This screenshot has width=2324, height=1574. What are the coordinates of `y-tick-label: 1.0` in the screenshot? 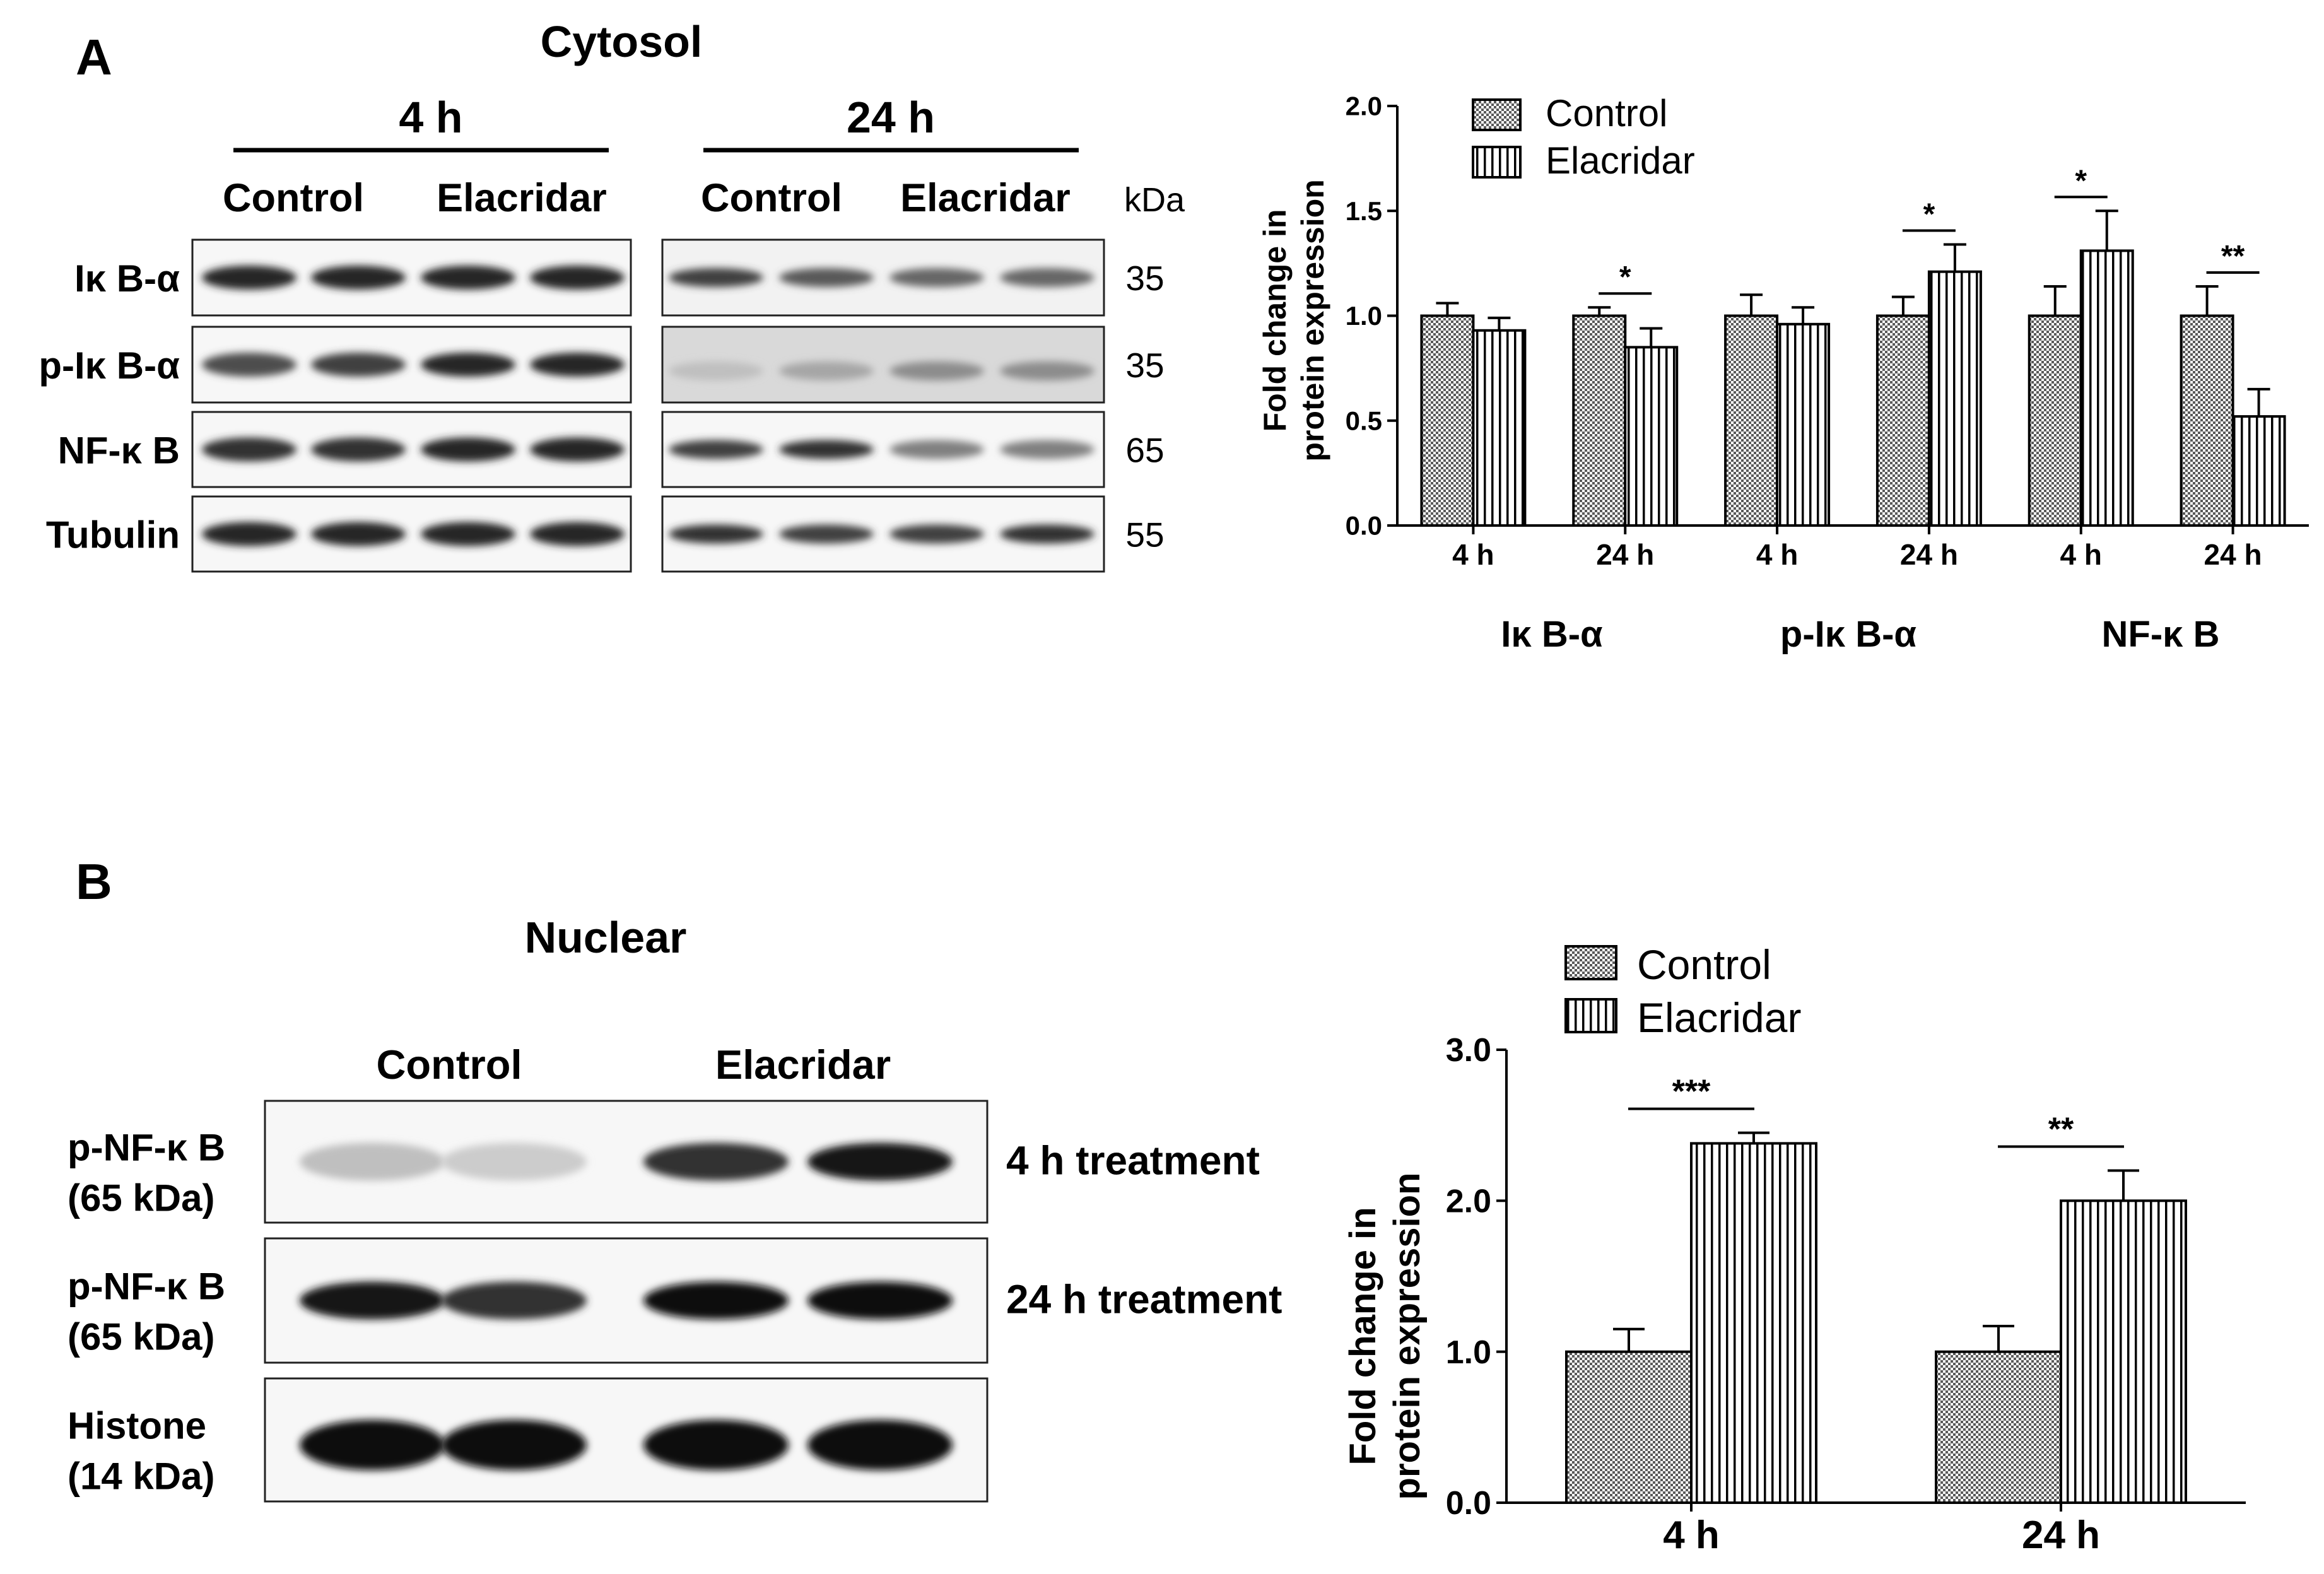 It's located at (1364, 316).